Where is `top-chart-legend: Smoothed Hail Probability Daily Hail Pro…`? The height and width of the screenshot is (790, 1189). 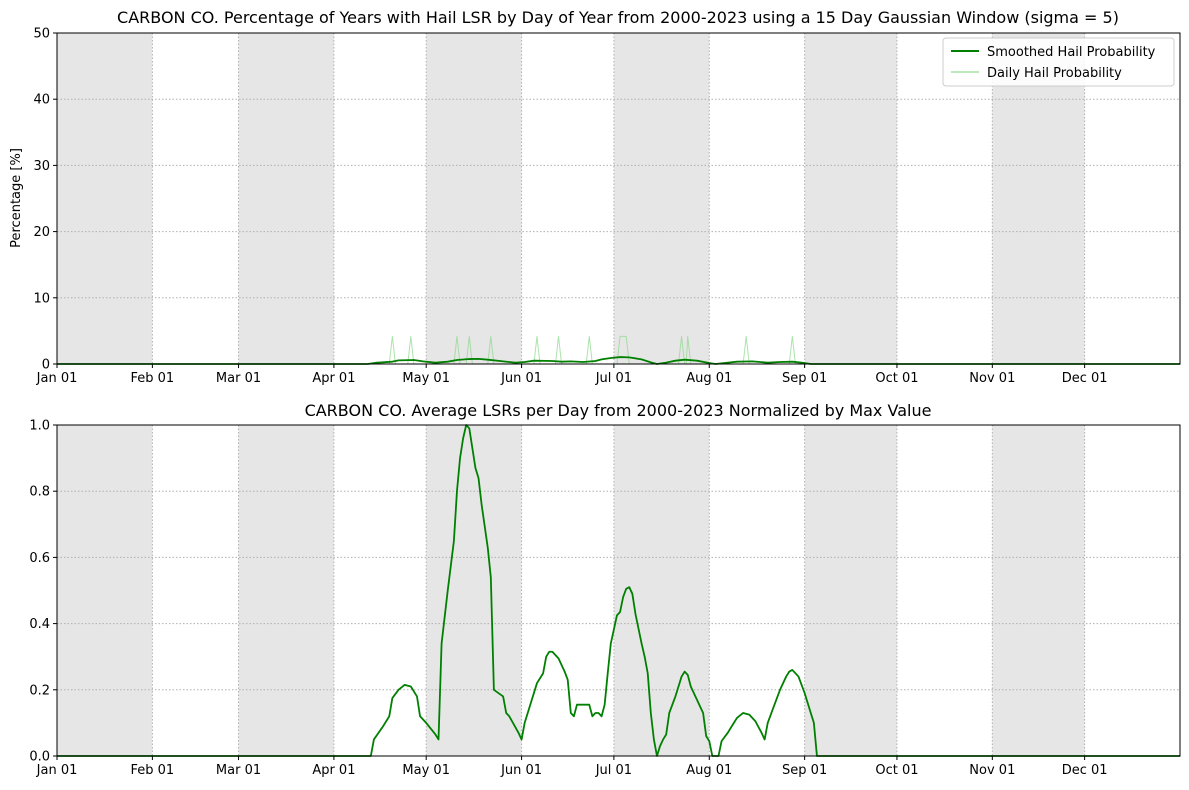 top-chart-legend: Smoothed Hail Probability Daily Hail Pro… is located at coordinates (1058, 62).